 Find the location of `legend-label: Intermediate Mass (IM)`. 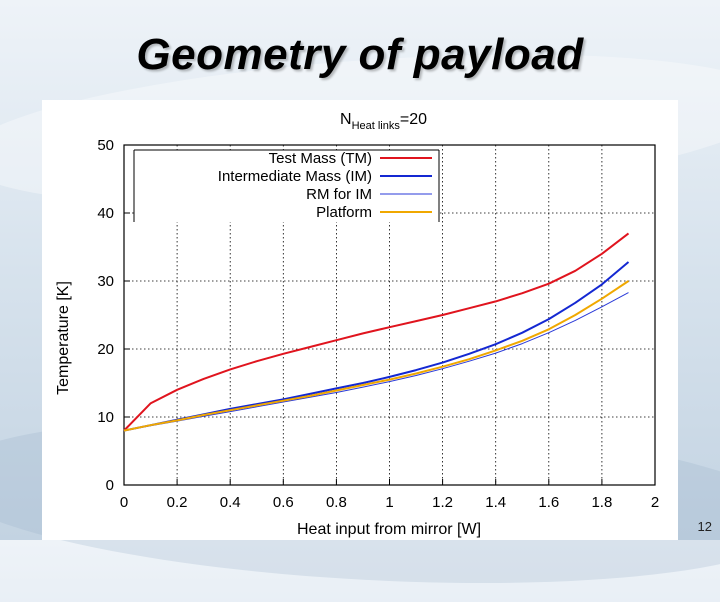

legend-label: Intermediate Mass (IM) is located at coordinates (295, 176).